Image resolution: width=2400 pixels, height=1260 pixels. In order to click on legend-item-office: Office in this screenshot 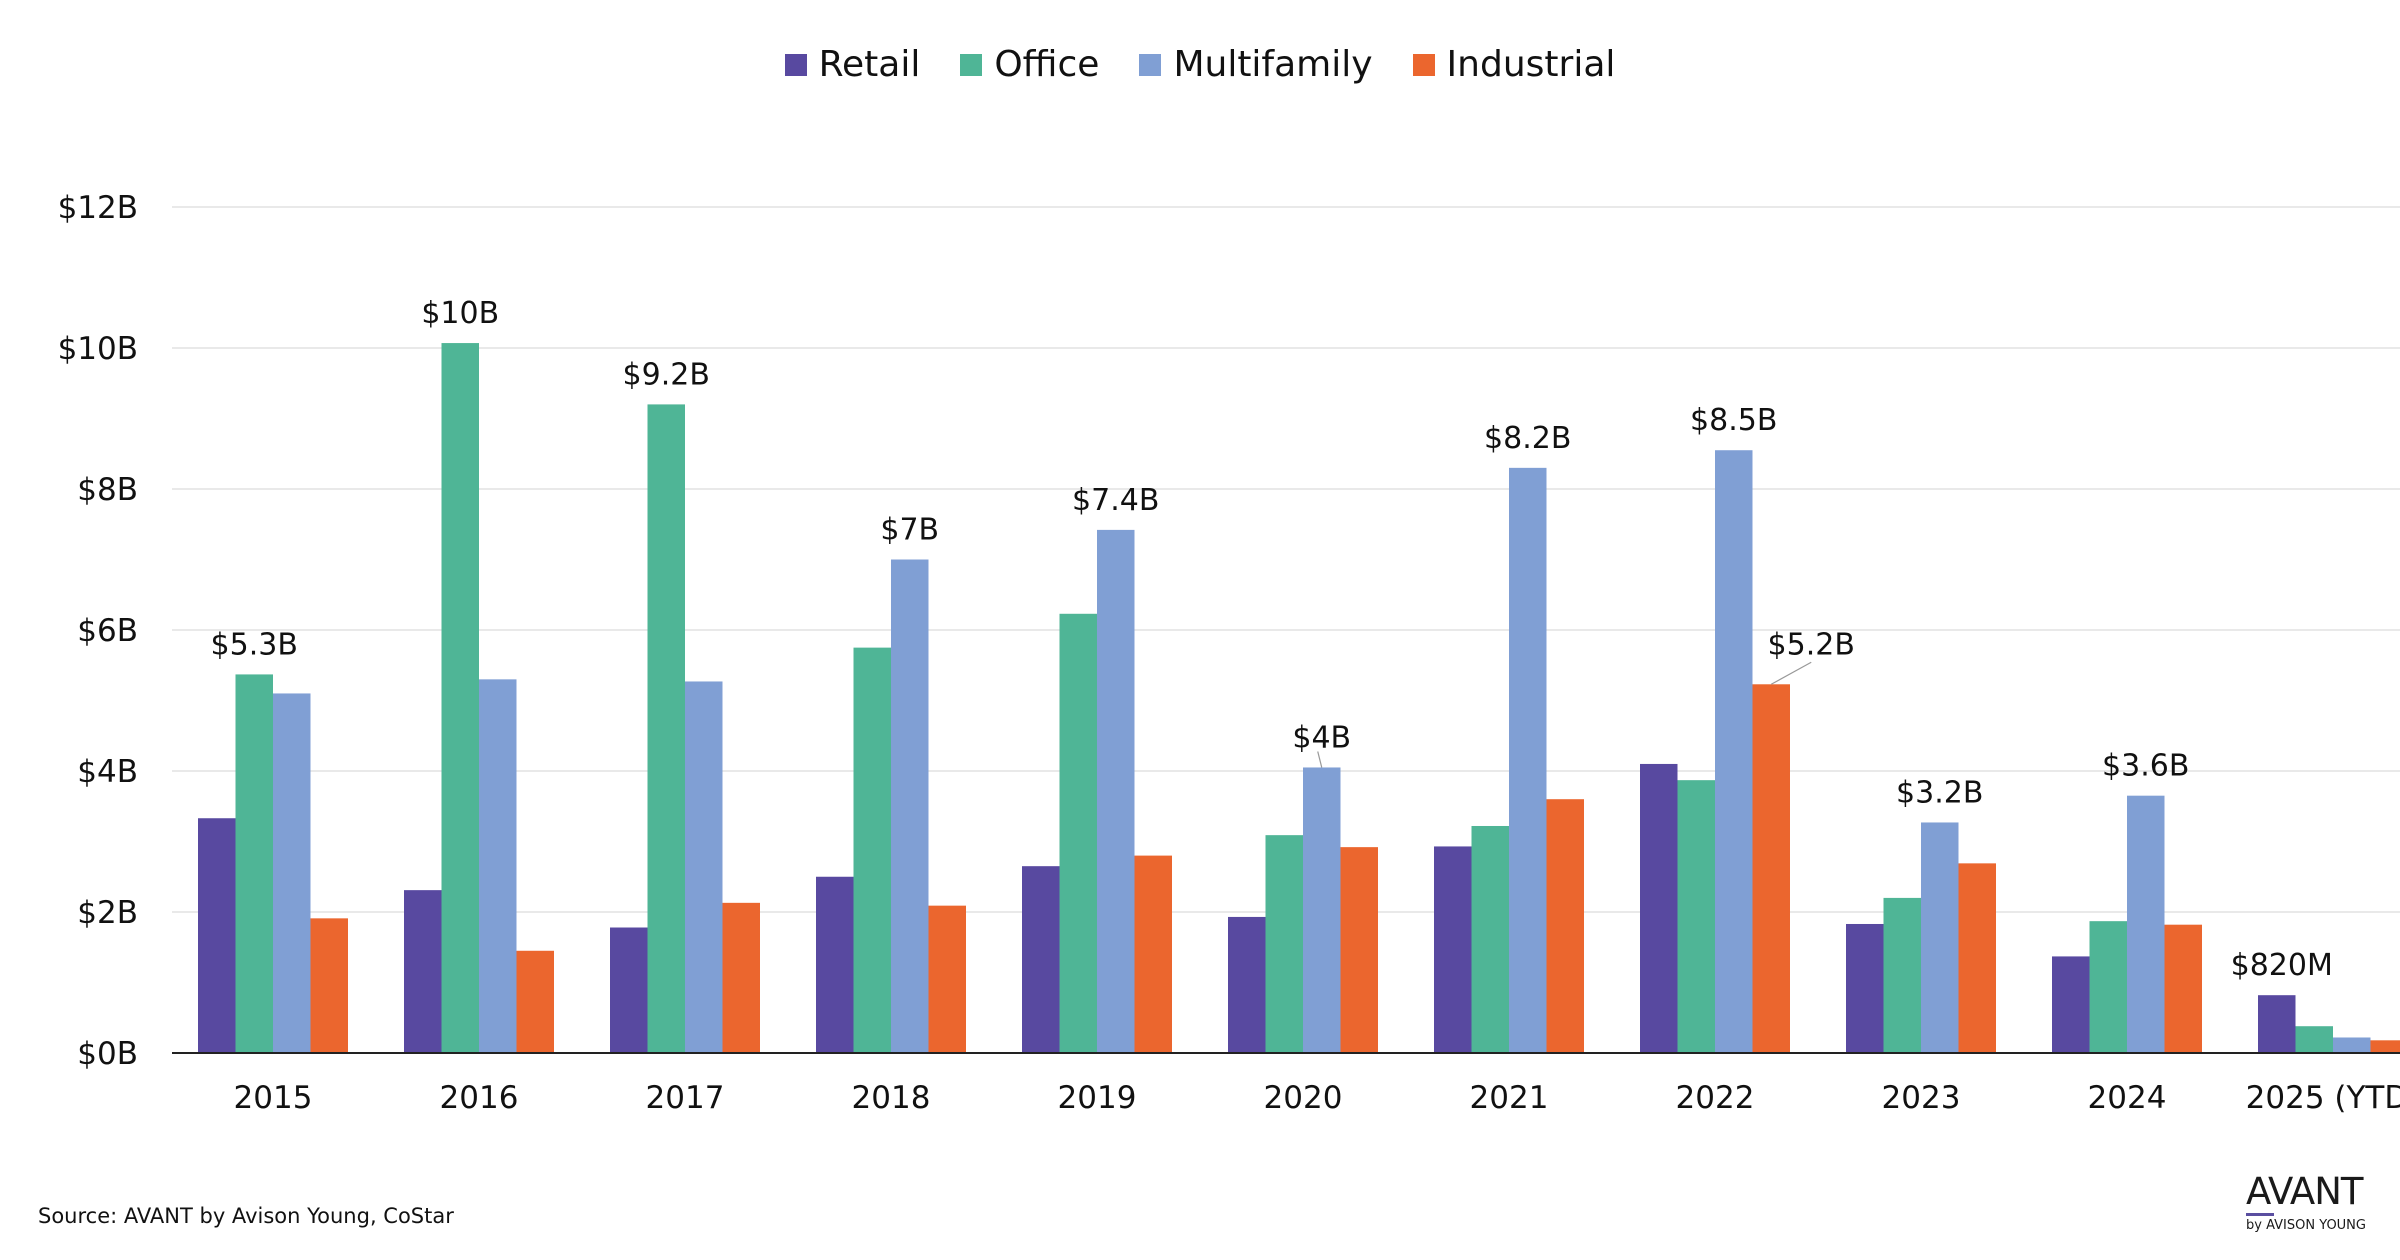, I will do `click(1029, 64)`.